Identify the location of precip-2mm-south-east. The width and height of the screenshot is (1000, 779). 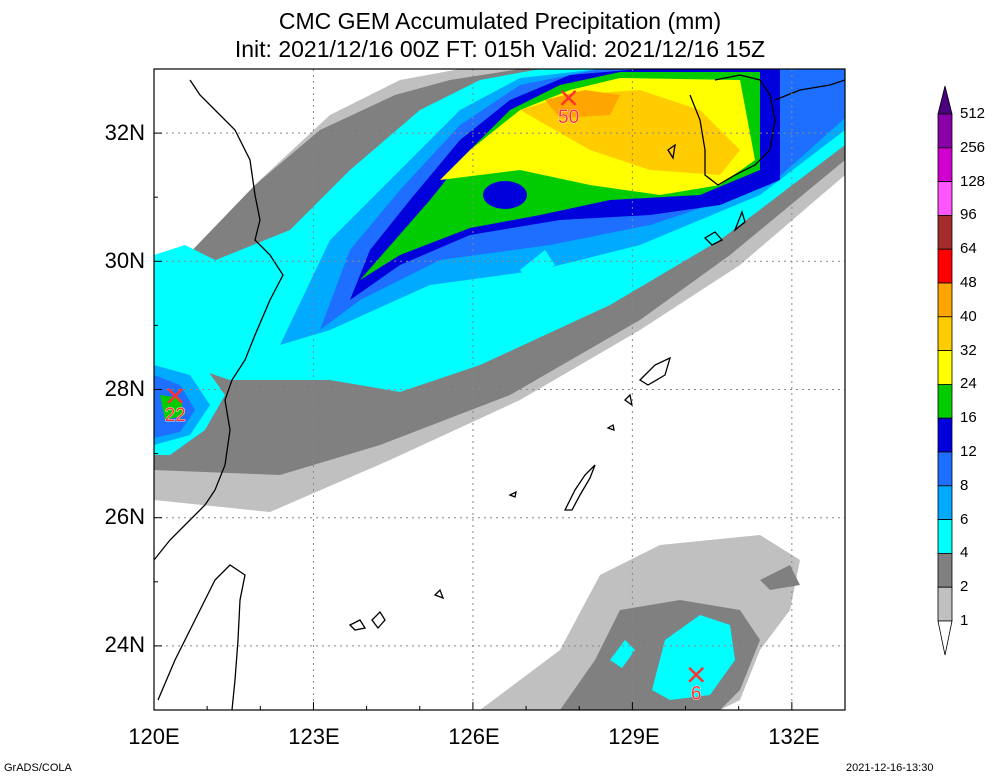
(780, 577).